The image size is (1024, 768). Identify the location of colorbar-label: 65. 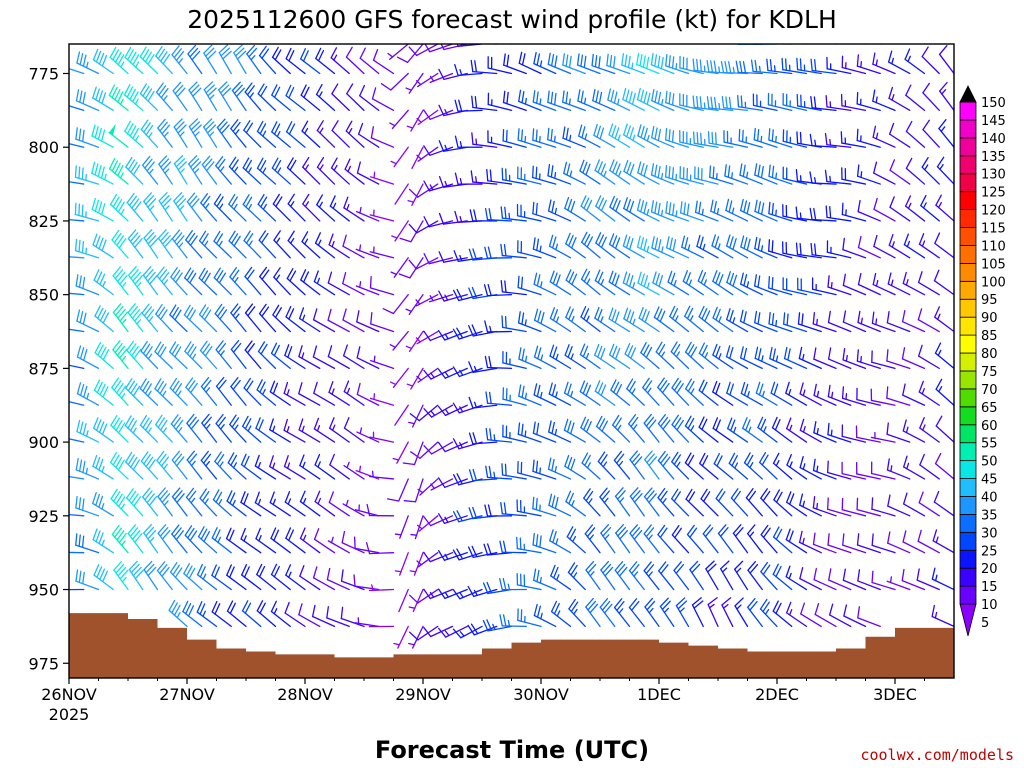
(989, 408).